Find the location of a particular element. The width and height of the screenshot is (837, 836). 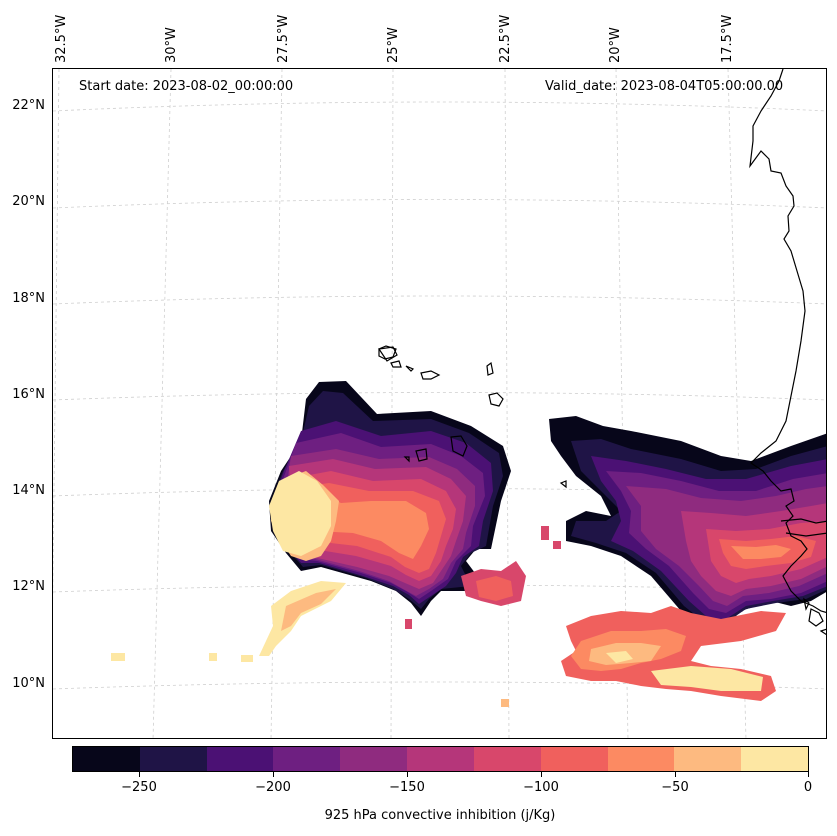

lat-label-18n: 18°N is located at coordinates (28, 298).